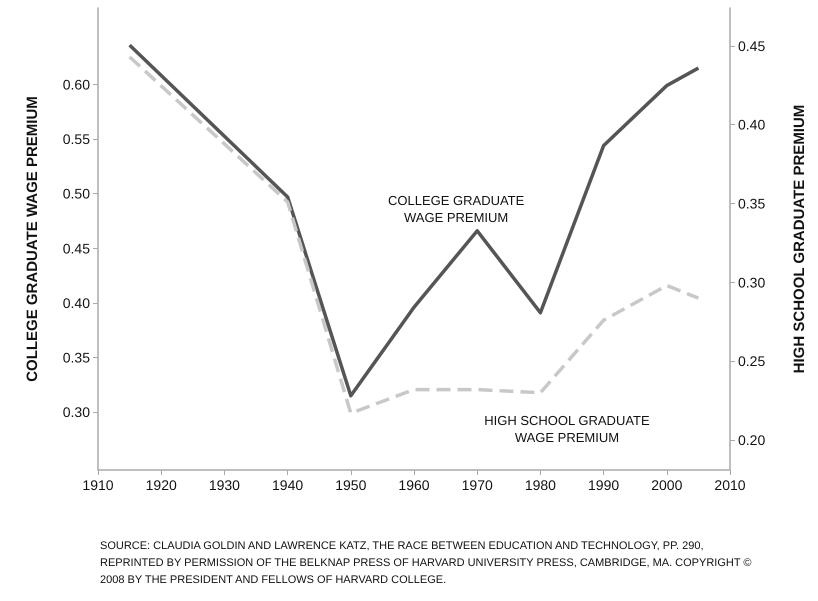 This screenshot has width=818, height=601. What do you see at coordinates (604, 485) in the screenshot?
I see `x-tick-label: 1990` at bounding box center [604, 485].